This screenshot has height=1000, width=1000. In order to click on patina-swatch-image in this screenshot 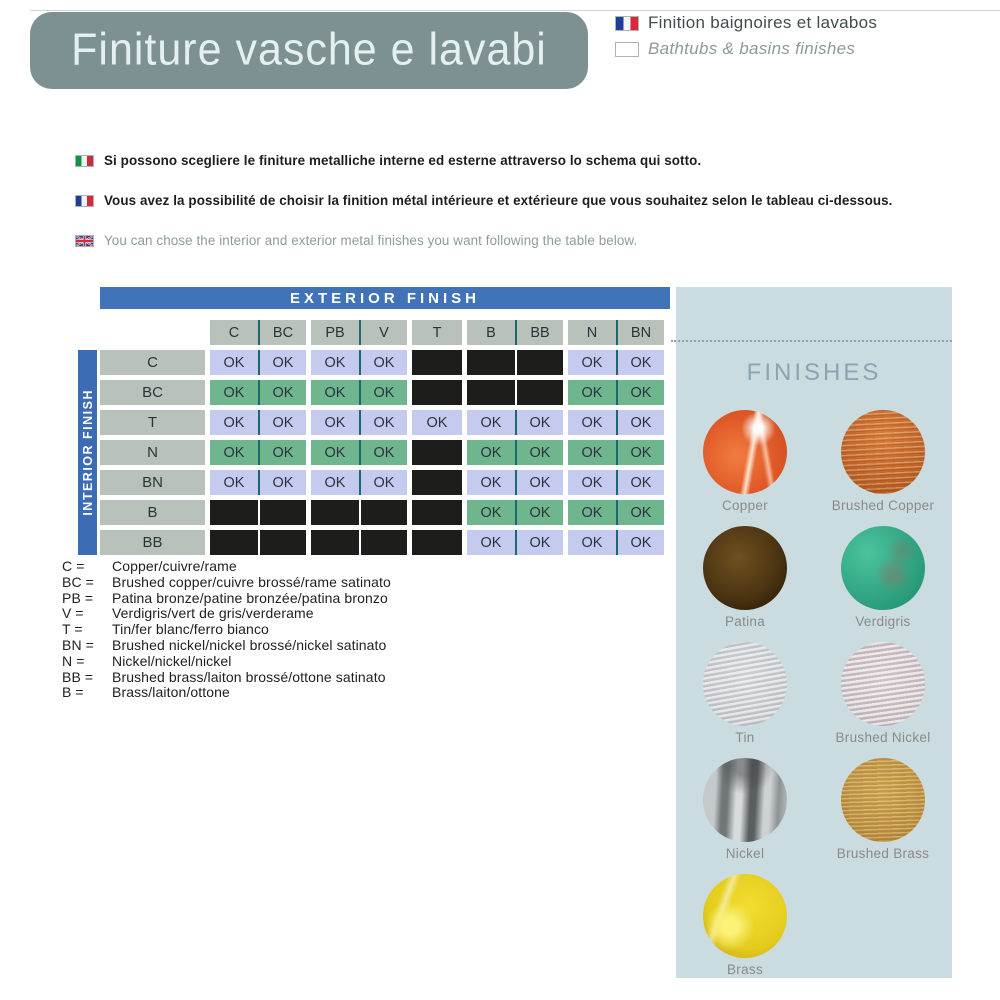, I will do `click(745, 568)`.